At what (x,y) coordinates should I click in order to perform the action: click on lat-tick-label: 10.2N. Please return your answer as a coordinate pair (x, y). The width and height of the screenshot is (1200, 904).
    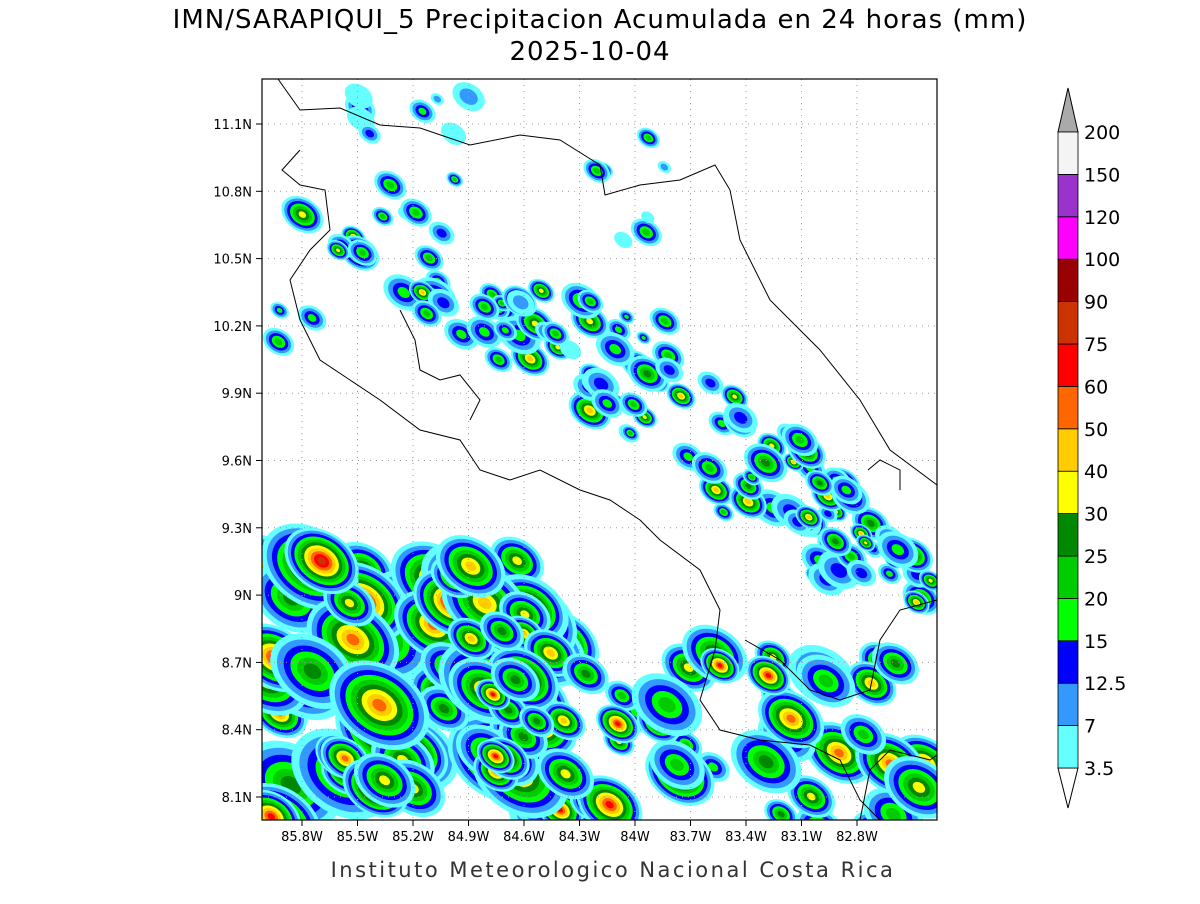
    Looking at the image, I should click on (232, 327).